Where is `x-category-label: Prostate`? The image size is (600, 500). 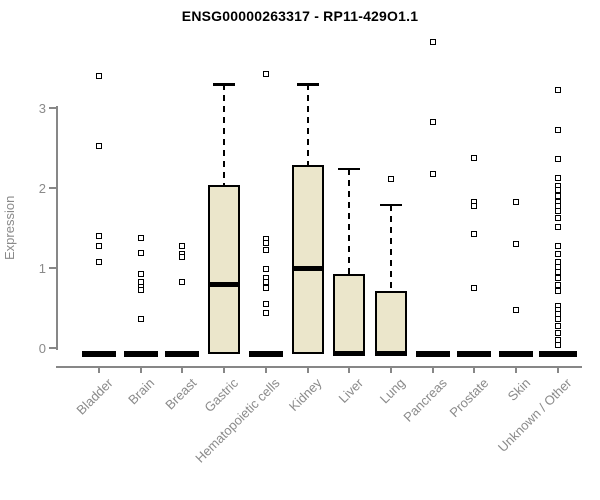
x-category-label: Prostate is located at coordinates (469, 398).